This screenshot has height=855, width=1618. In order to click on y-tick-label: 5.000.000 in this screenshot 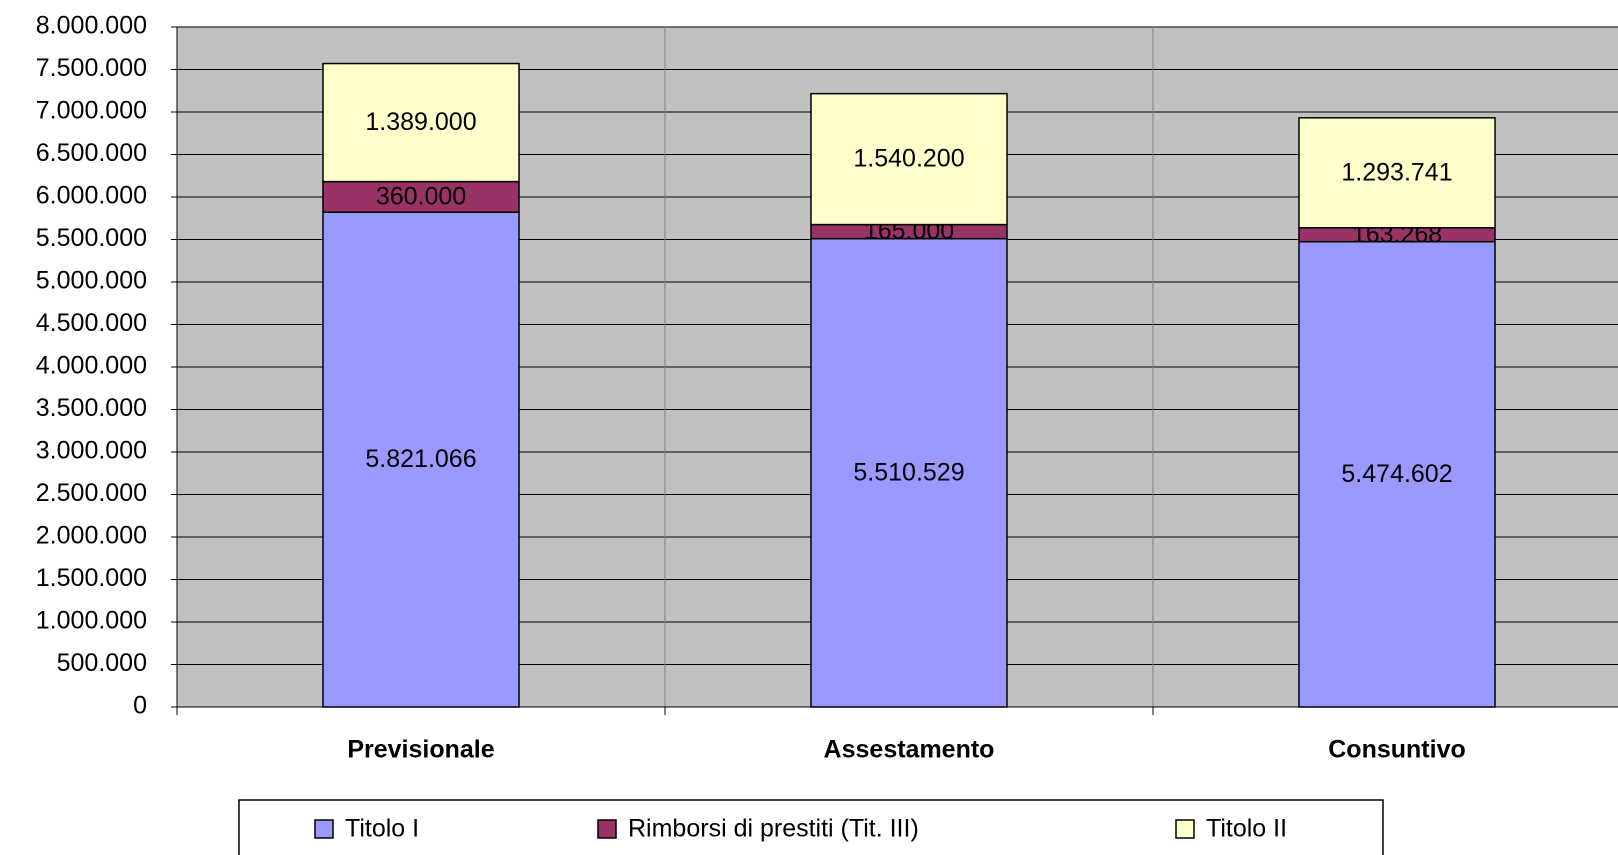, I will do `click(91, 281)`.